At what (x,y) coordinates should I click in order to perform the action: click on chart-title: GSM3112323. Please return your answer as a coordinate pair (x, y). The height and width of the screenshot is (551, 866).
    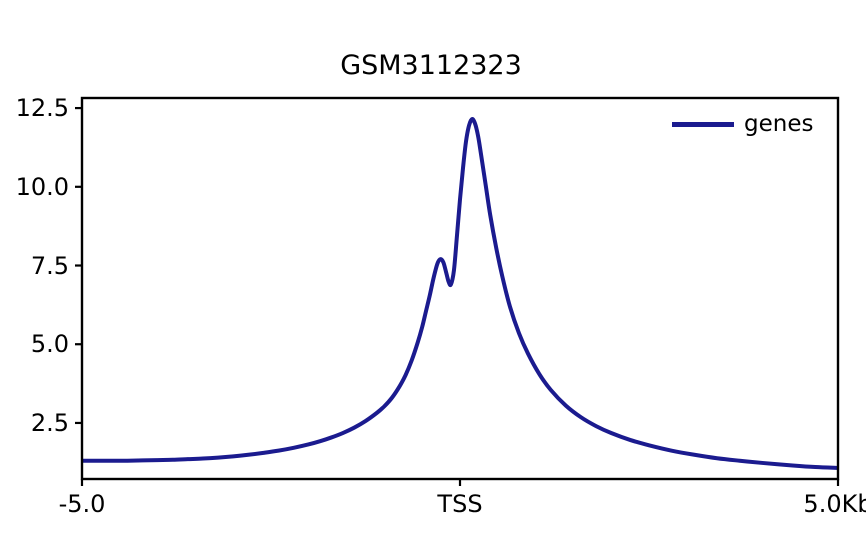
    Looking at the image, I should click on (433, 65).